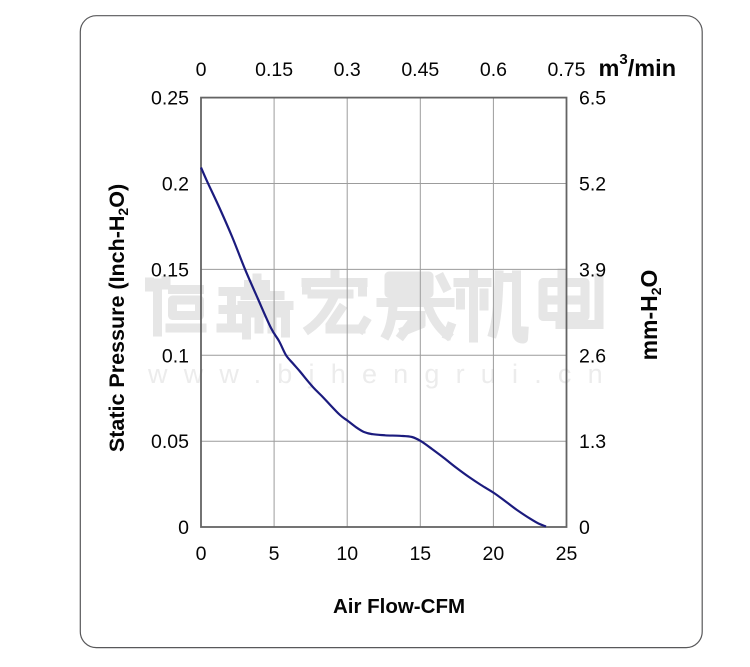 This screenshot has height=667, width=750. I want to click on svg-text: 0.3, so click(347, 70).